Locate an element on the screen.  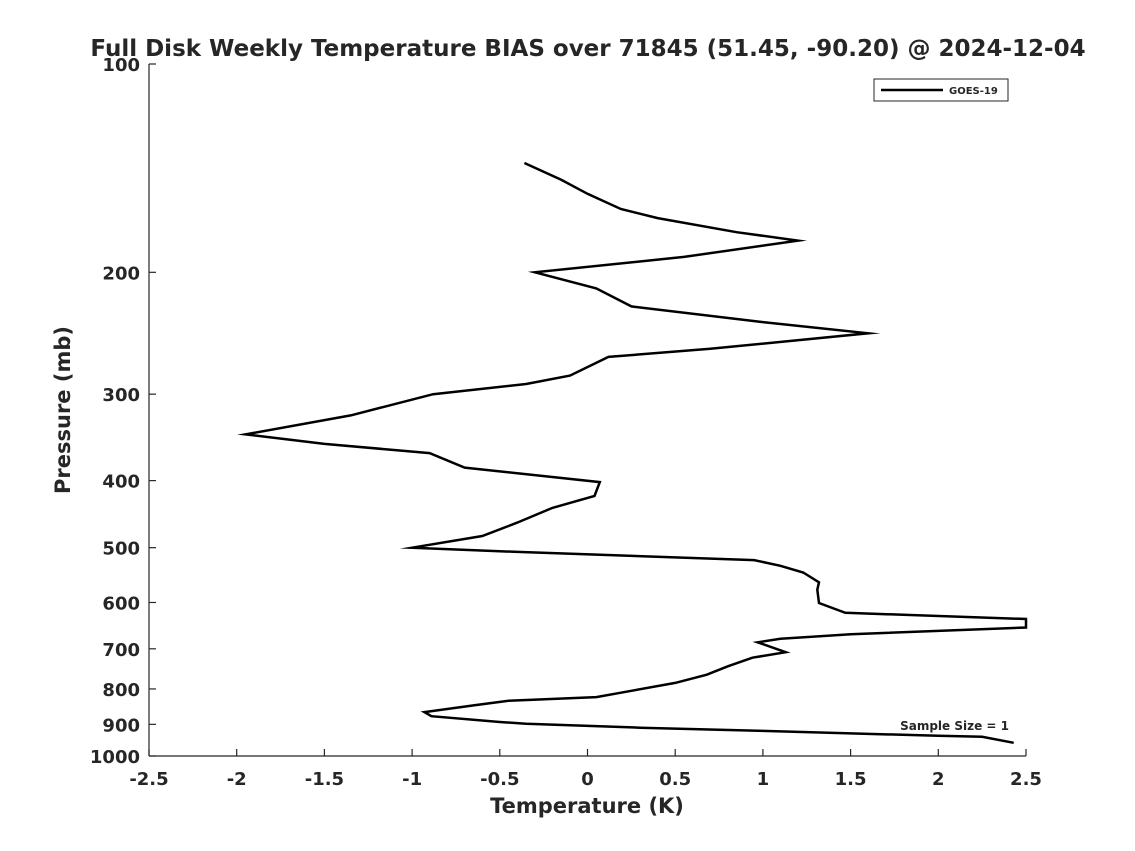
x-axis-ticks: -2.5 -2 -1.5 -1 -0.5 0 0.5 1 1.5 2 2.5 is located at coordinates (585, 769).